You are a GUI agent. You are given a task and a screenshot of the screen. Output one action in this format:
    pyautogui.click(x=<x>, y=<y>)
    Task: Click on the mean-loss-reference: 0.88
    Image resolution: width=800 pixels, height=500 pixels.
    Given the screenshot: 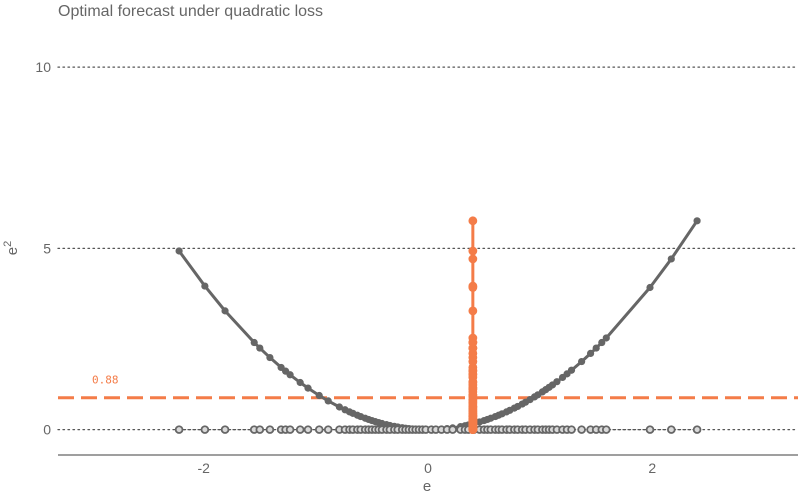 What is the action you would take?
    pyautogui.click(x=428, y=387)
    